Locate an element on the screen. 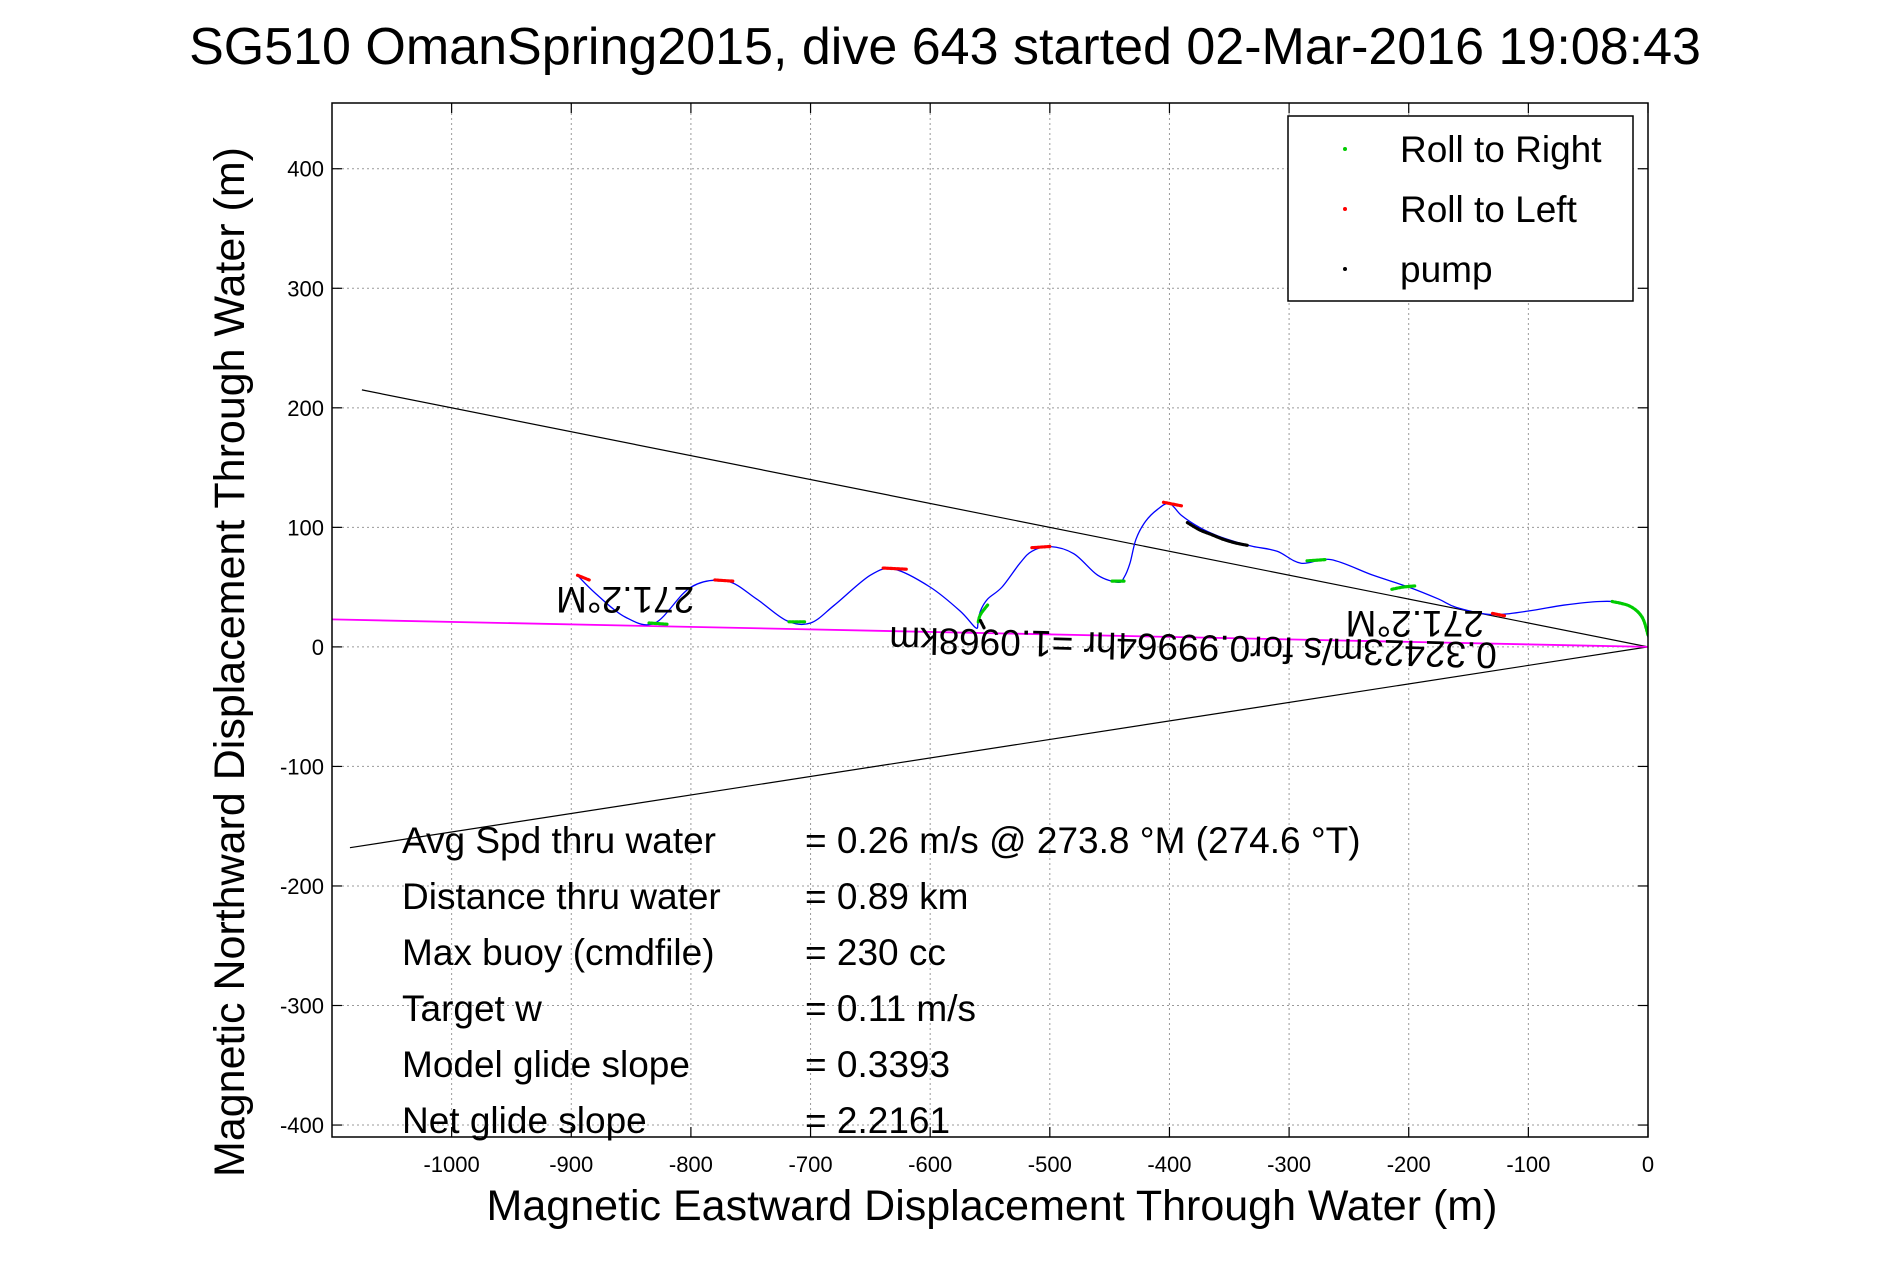 The image size is (1891, 1262). x-tick-label: -100 is located at coordinates (1528, 1164).